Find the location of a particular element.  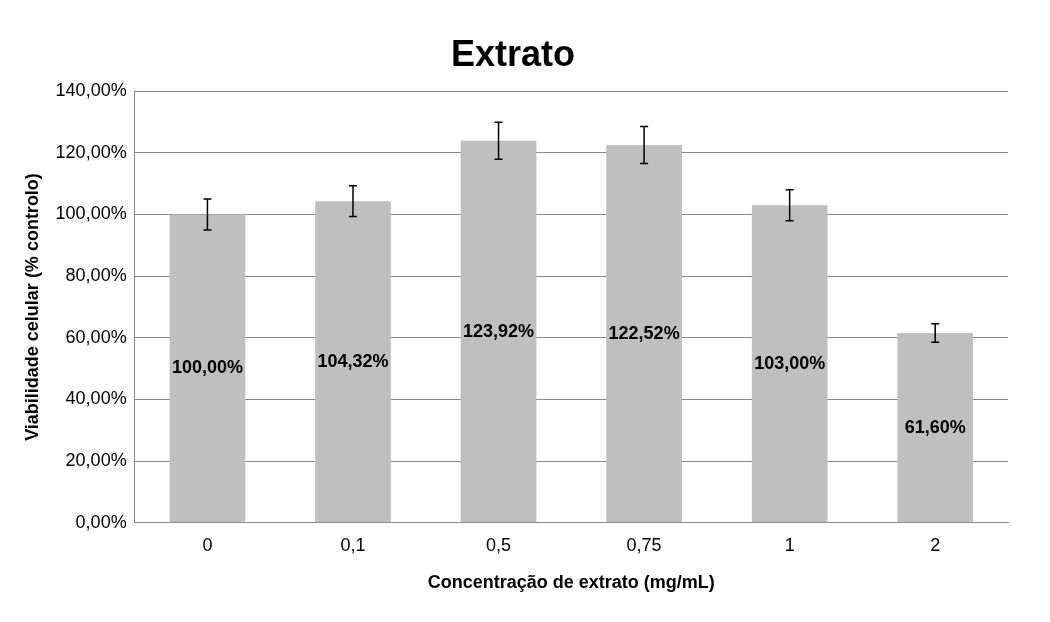

x-tick-label: 0 is located at coordinates (207, 544).